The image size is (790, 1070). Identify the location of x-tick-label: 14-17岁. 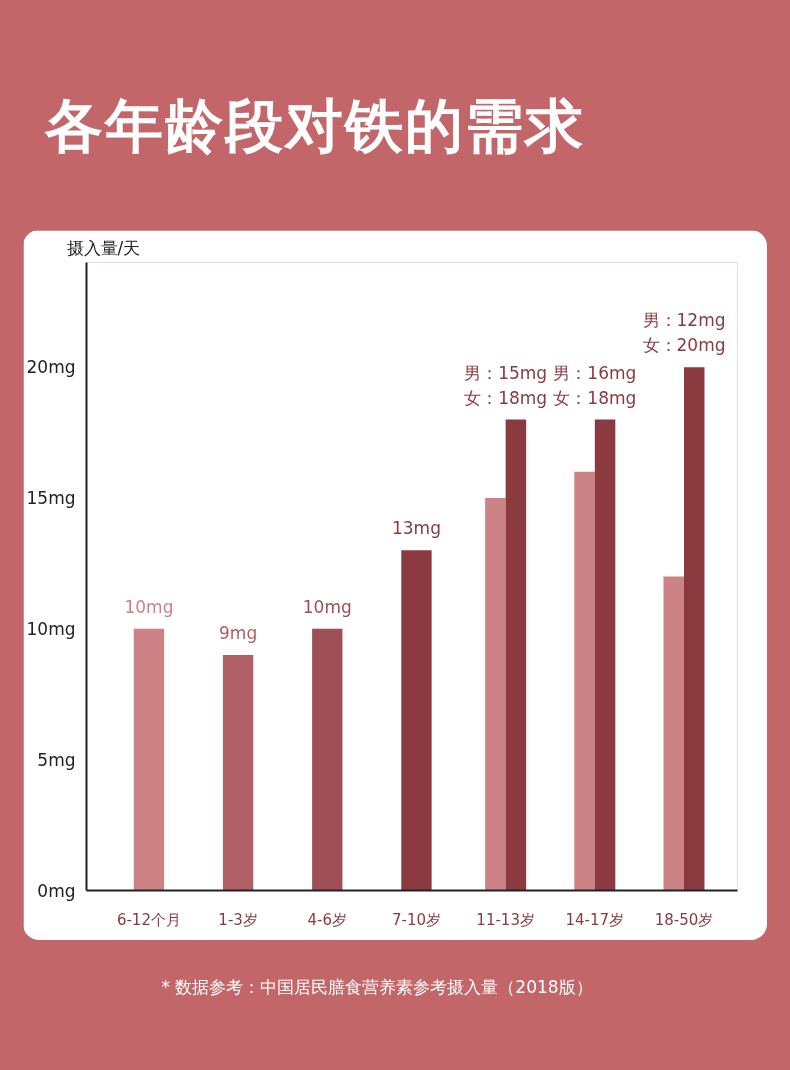
(595, 919).